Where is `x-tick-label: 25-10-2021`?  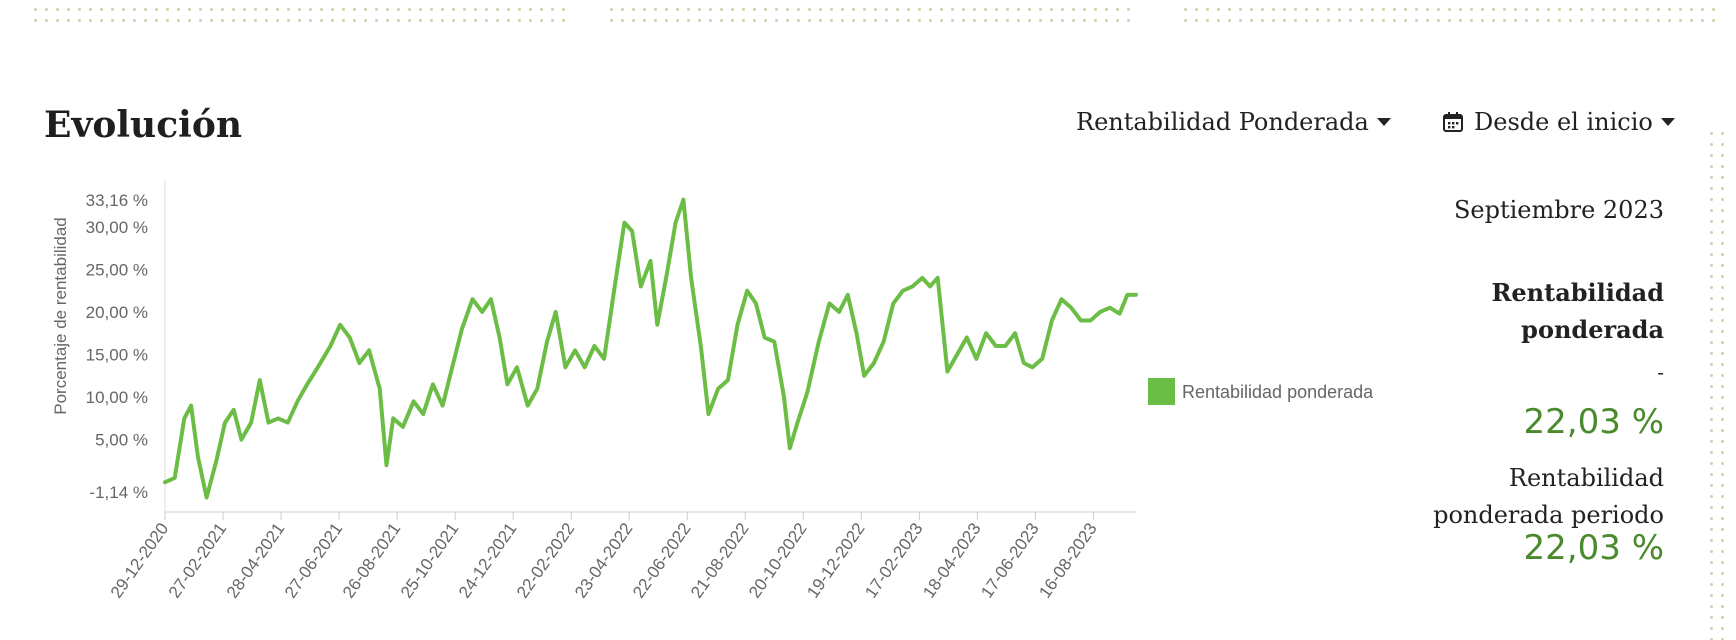 x-tick-label: 25-10-2021 is located at coordinates (429, 560).